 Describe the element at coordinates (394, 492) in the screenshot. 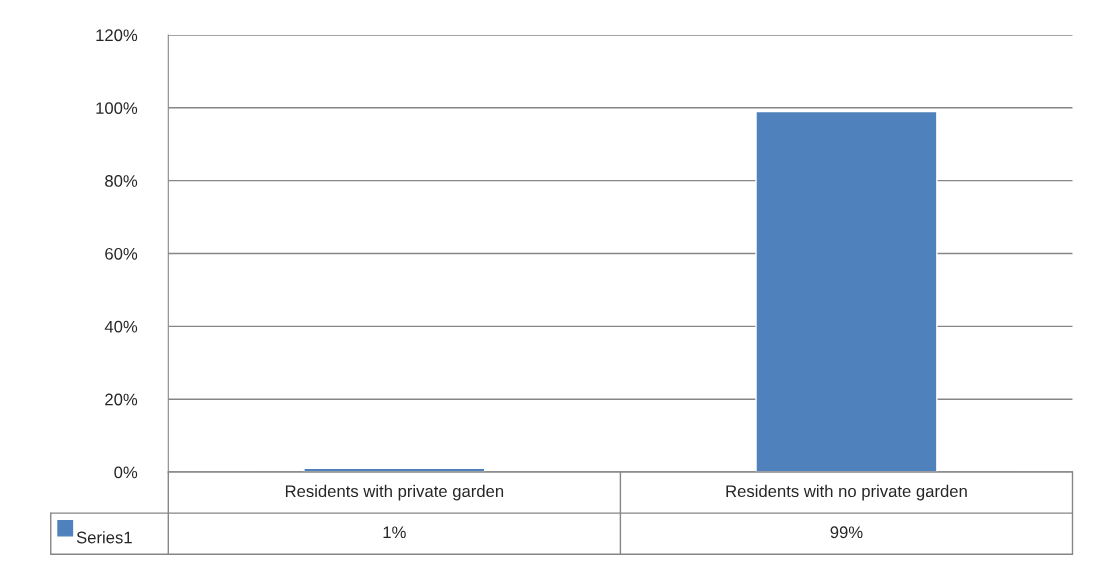

I see `x-tick-label: Residents with private garden` at that location.